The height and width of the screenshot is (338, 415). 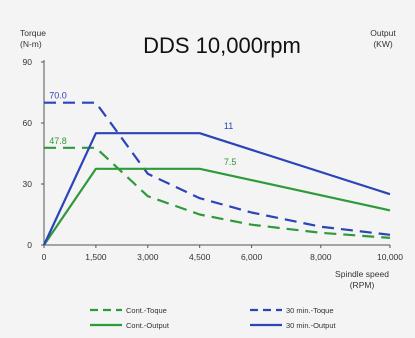 What do you see at coordinates (200, 257) in the screenshot?
I see `x-tick-label: 4,500` at bounding box center [200, 257].